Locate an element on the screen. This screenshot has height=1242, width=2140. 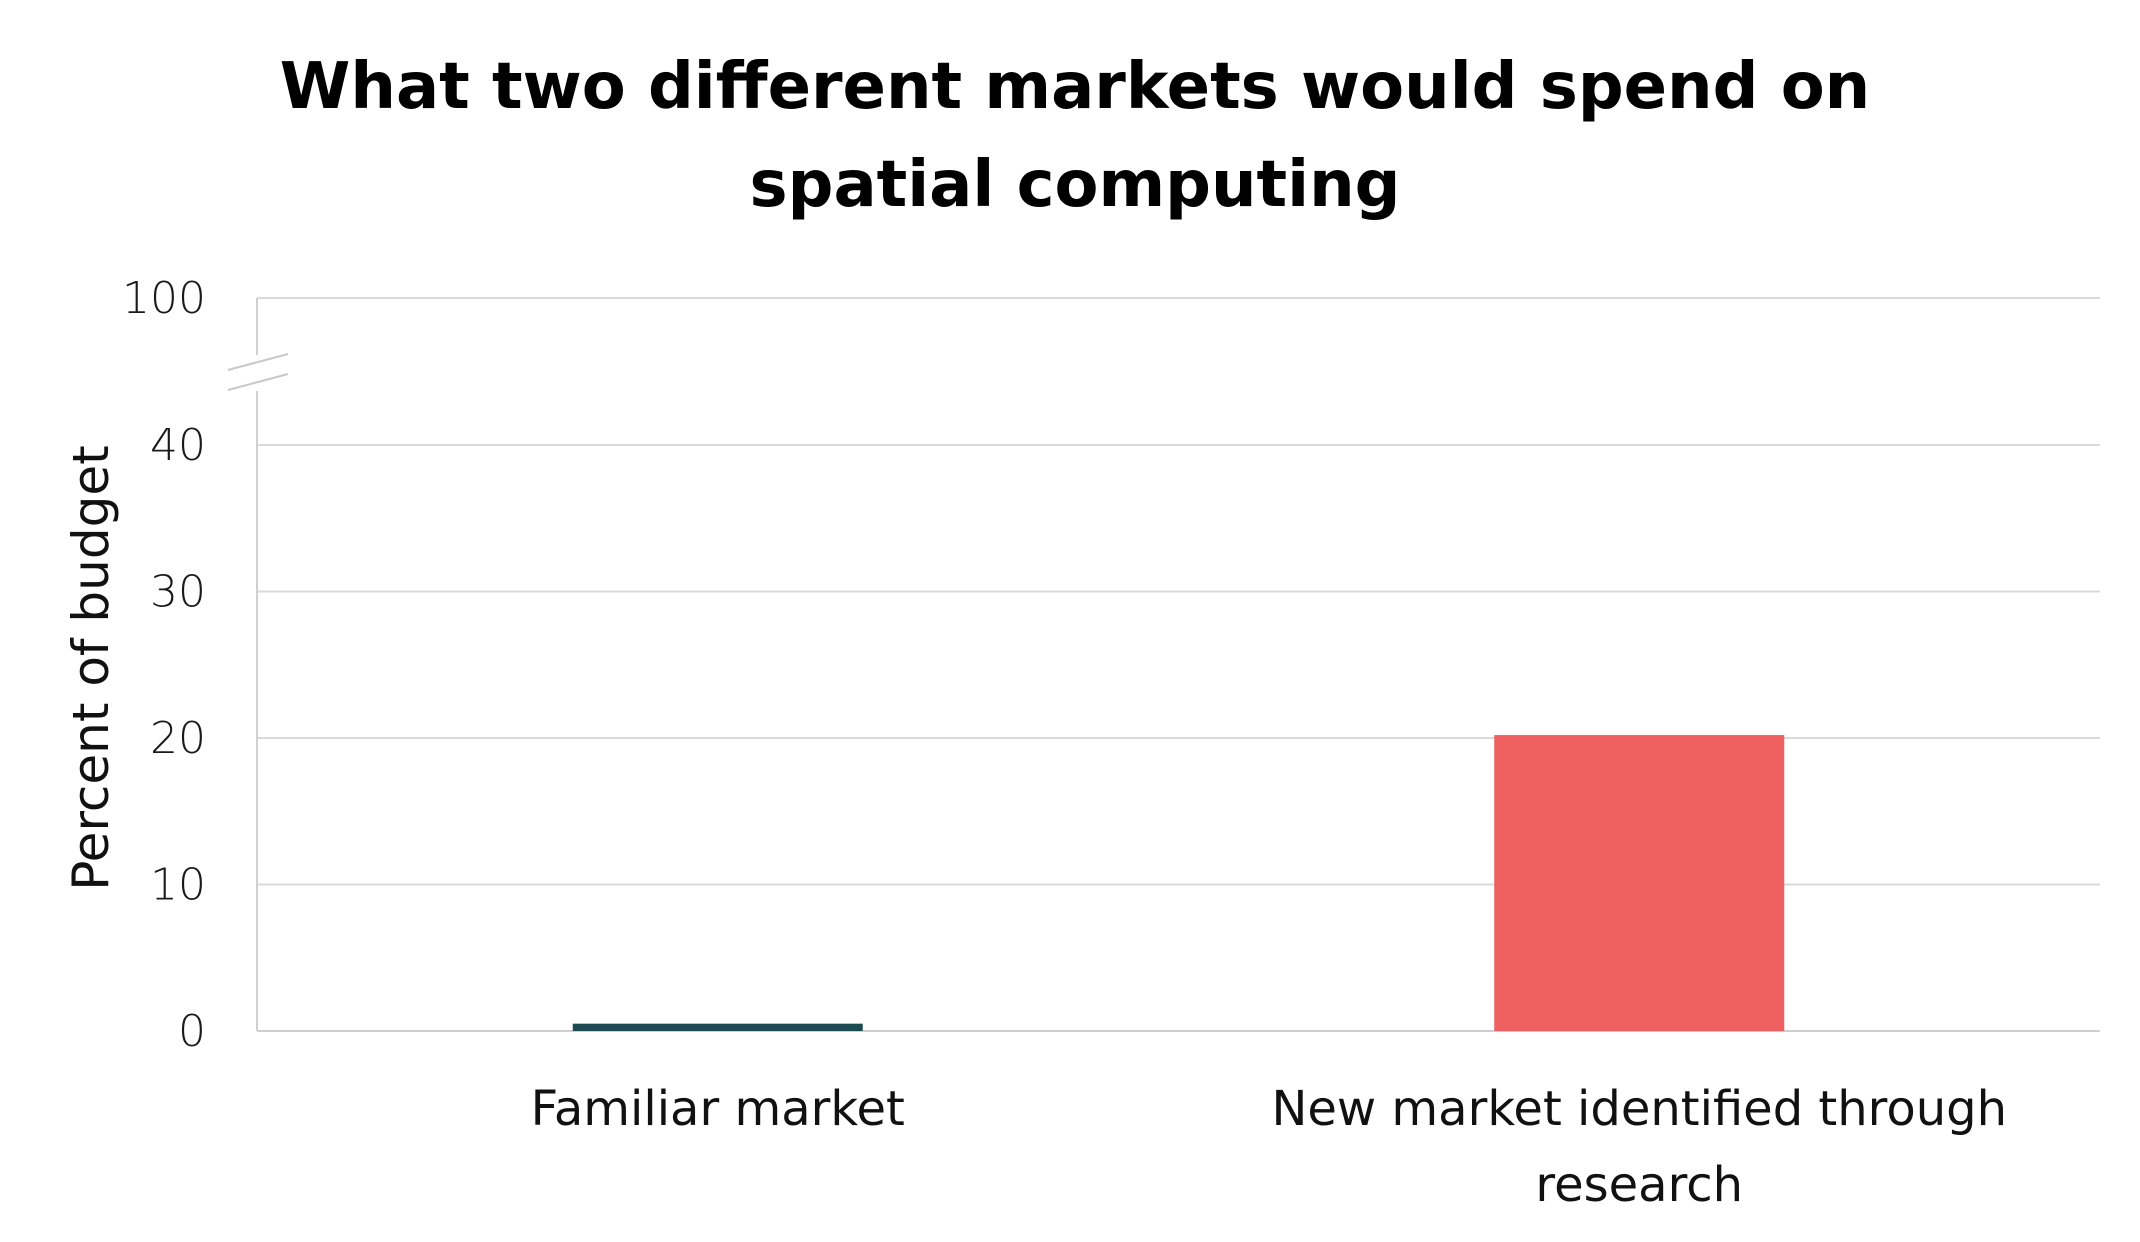
y-tick-label: 30 is located at coordinates (178, 592).